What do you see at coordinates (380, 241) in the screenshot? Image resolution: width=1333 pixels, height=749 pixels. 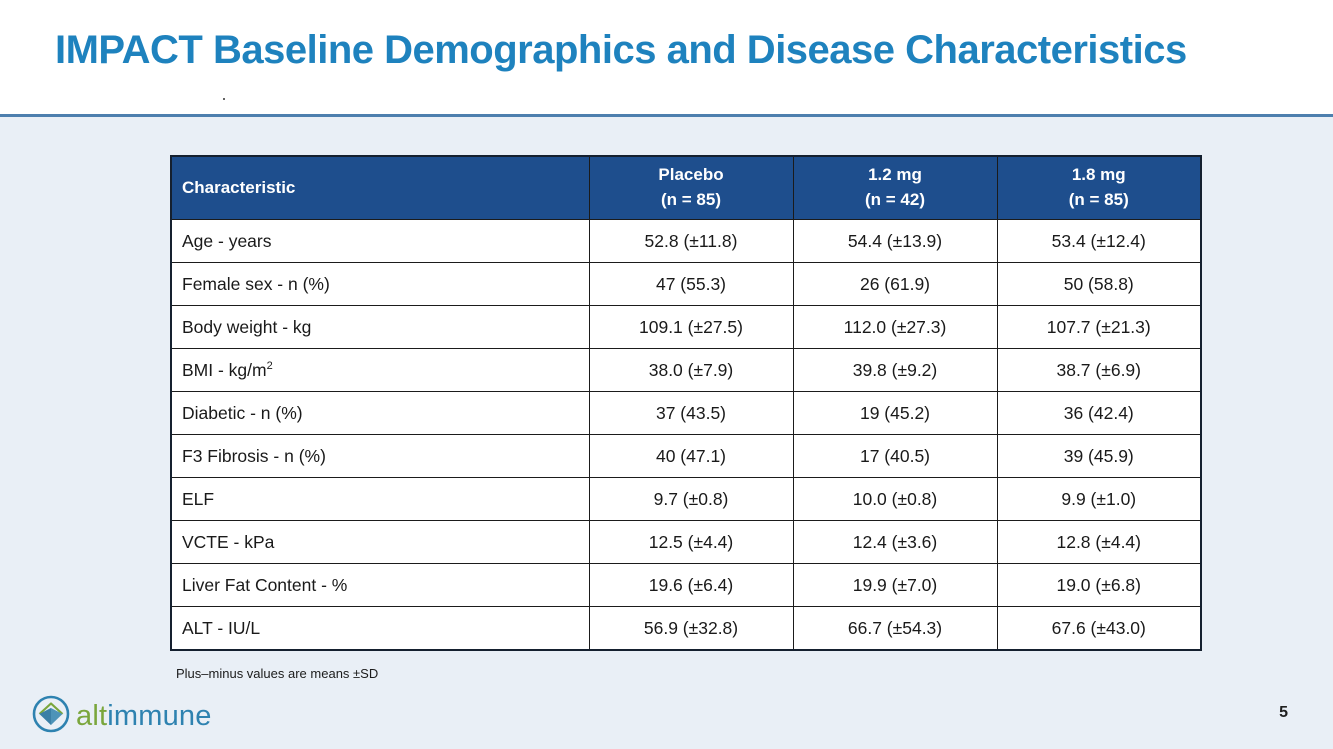 I see `row-label: Age - years` at bounding box center [380, 241].